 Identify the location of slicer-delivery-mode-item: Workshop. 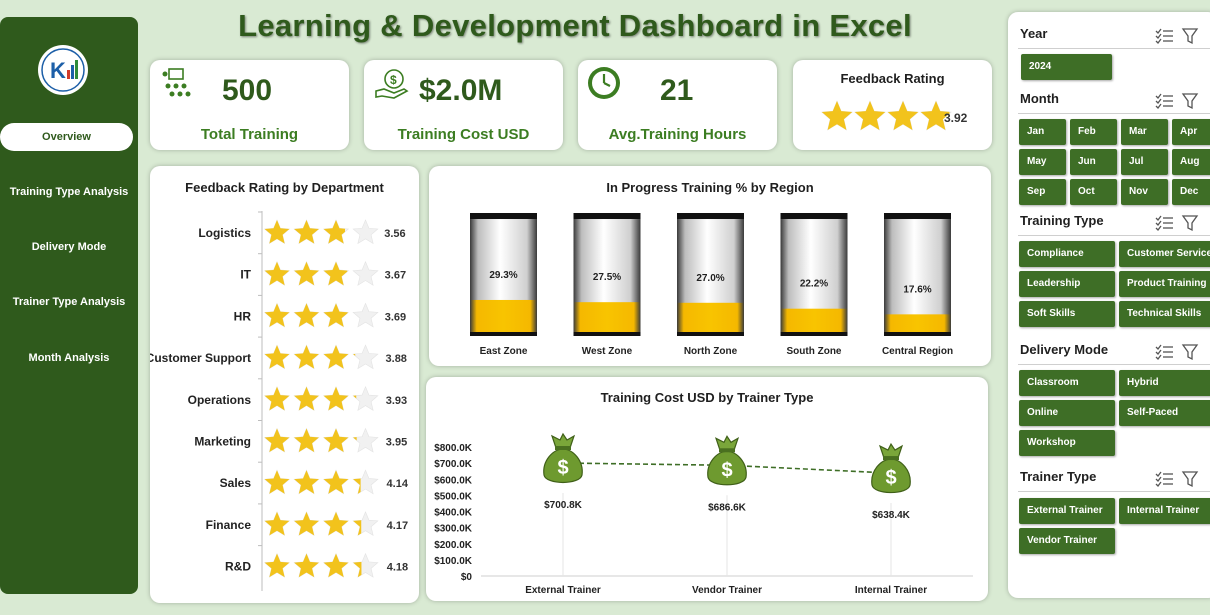
(1067, 443).